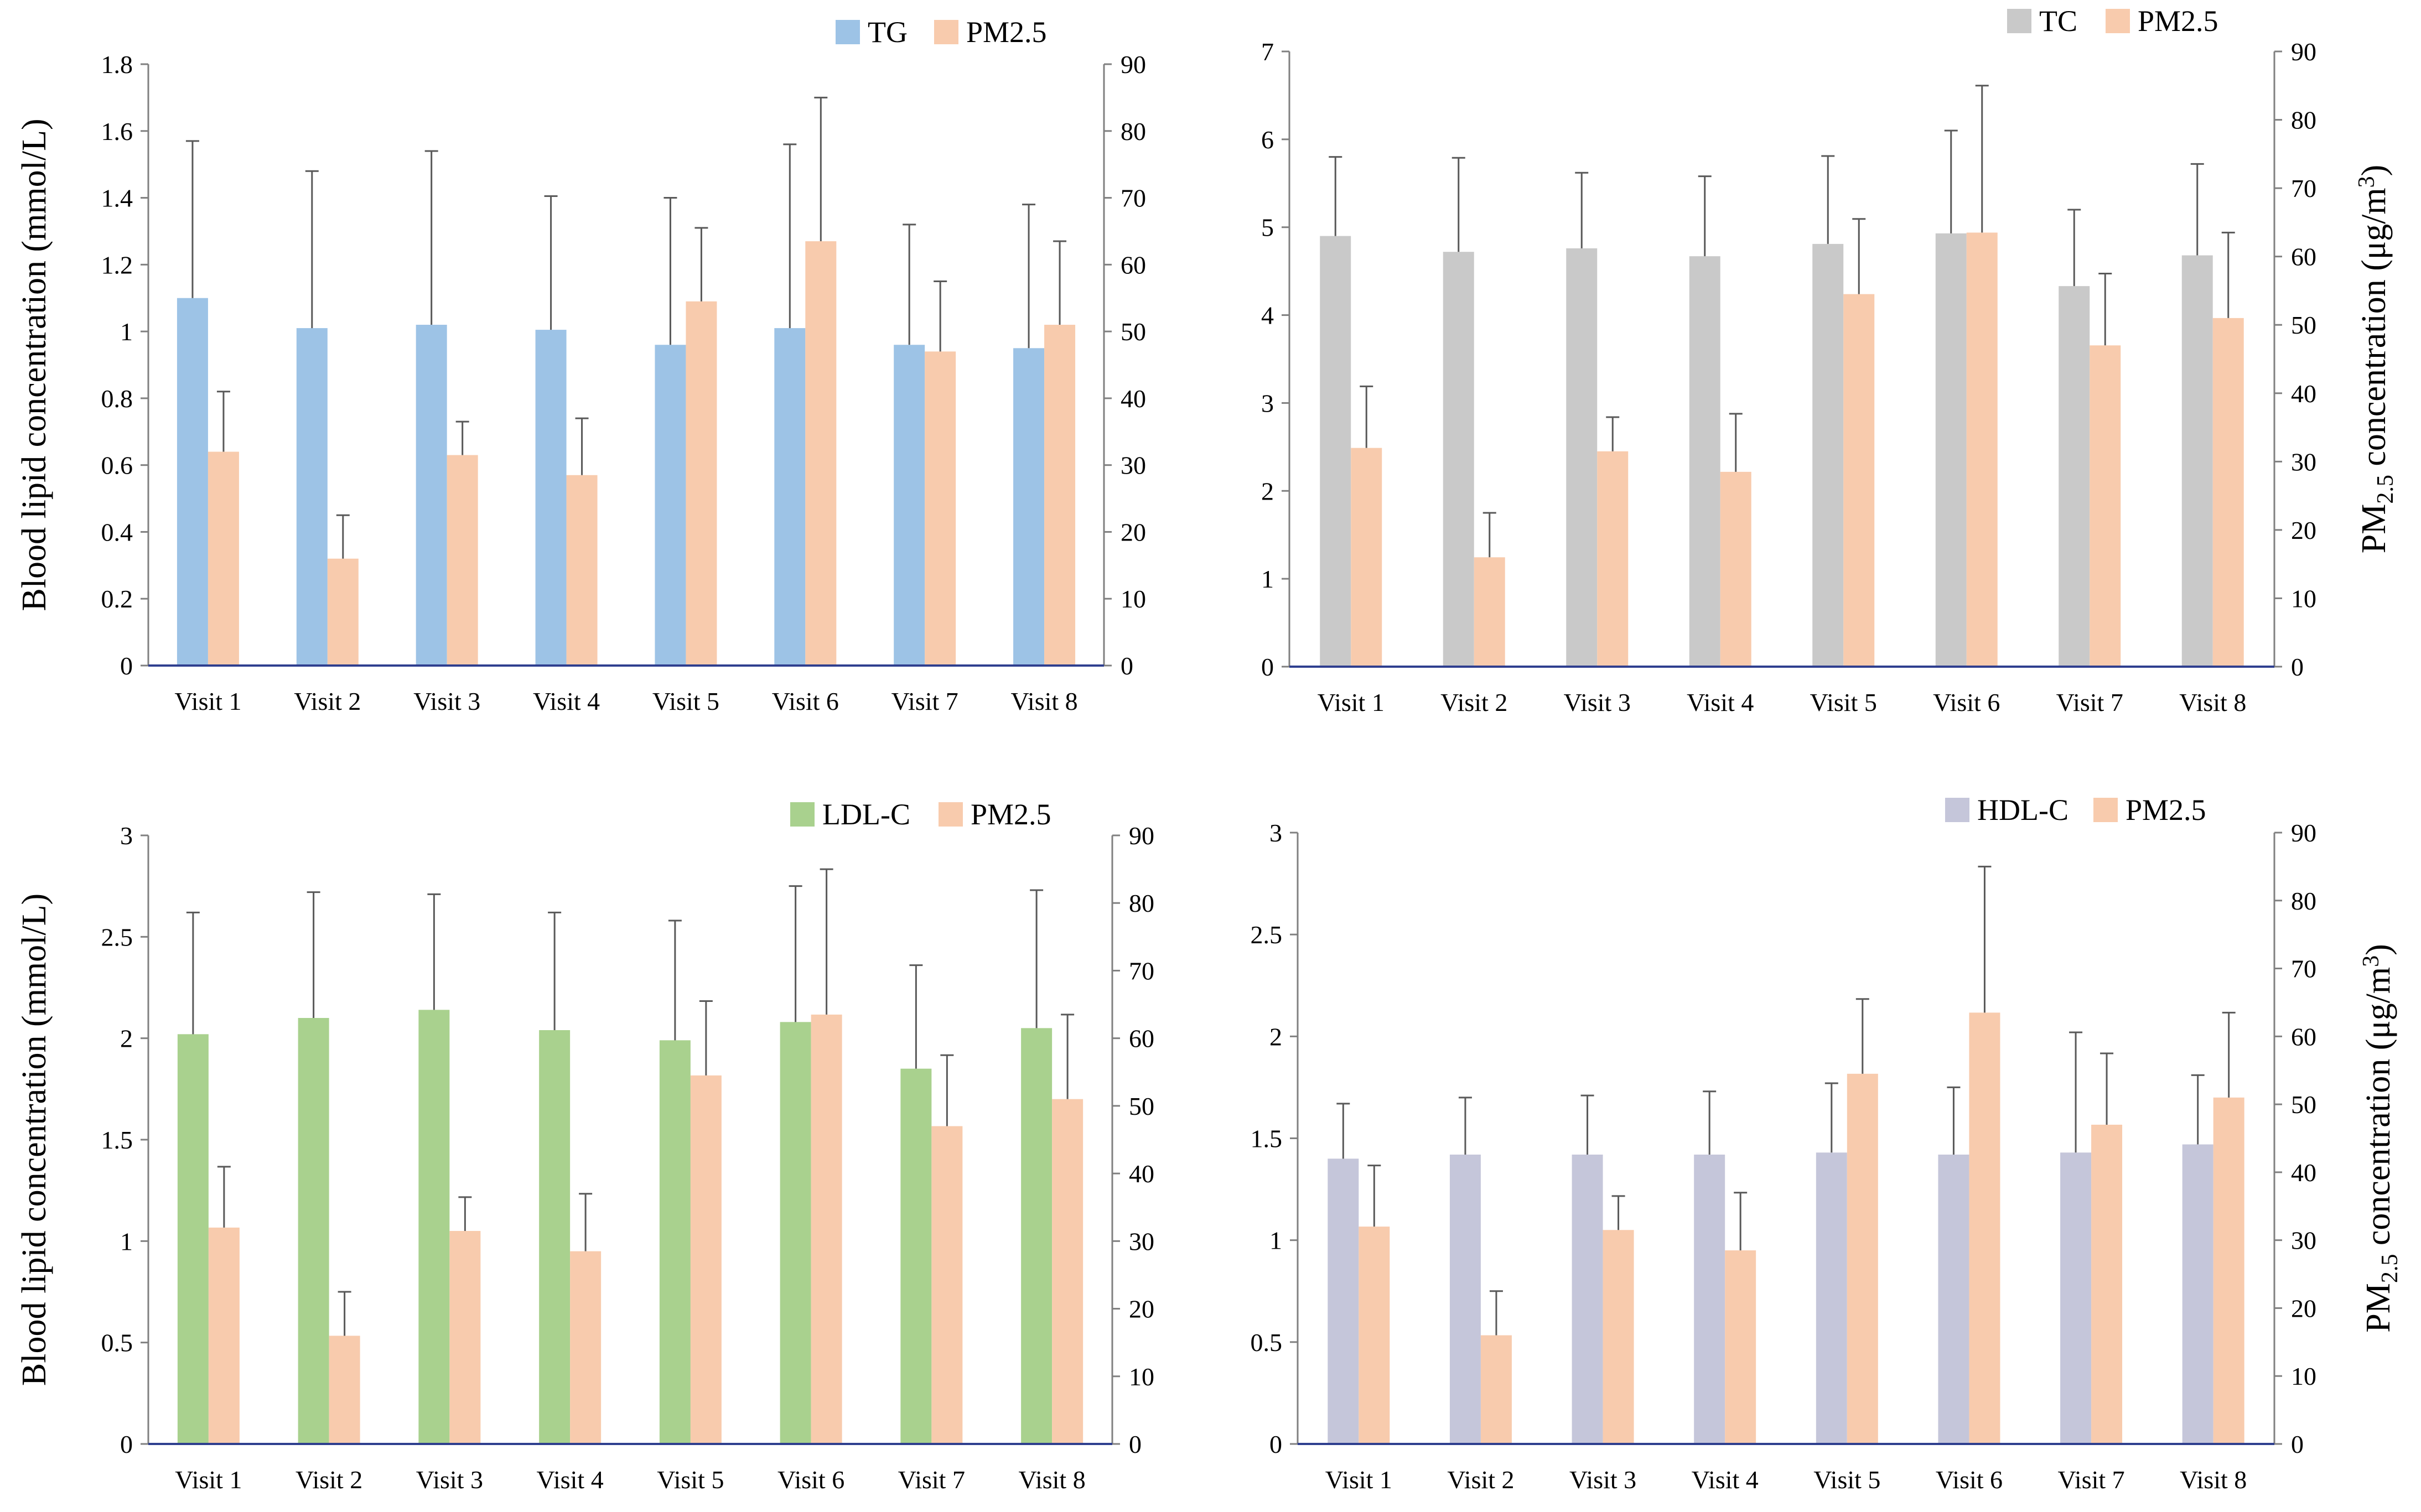 The height and width of the screenshot is (1512, 2421). What do you see at coordinates (1268, 579) in the screenshot?
I see `y-tick-label: 1` at bounding box center [1268, 579].